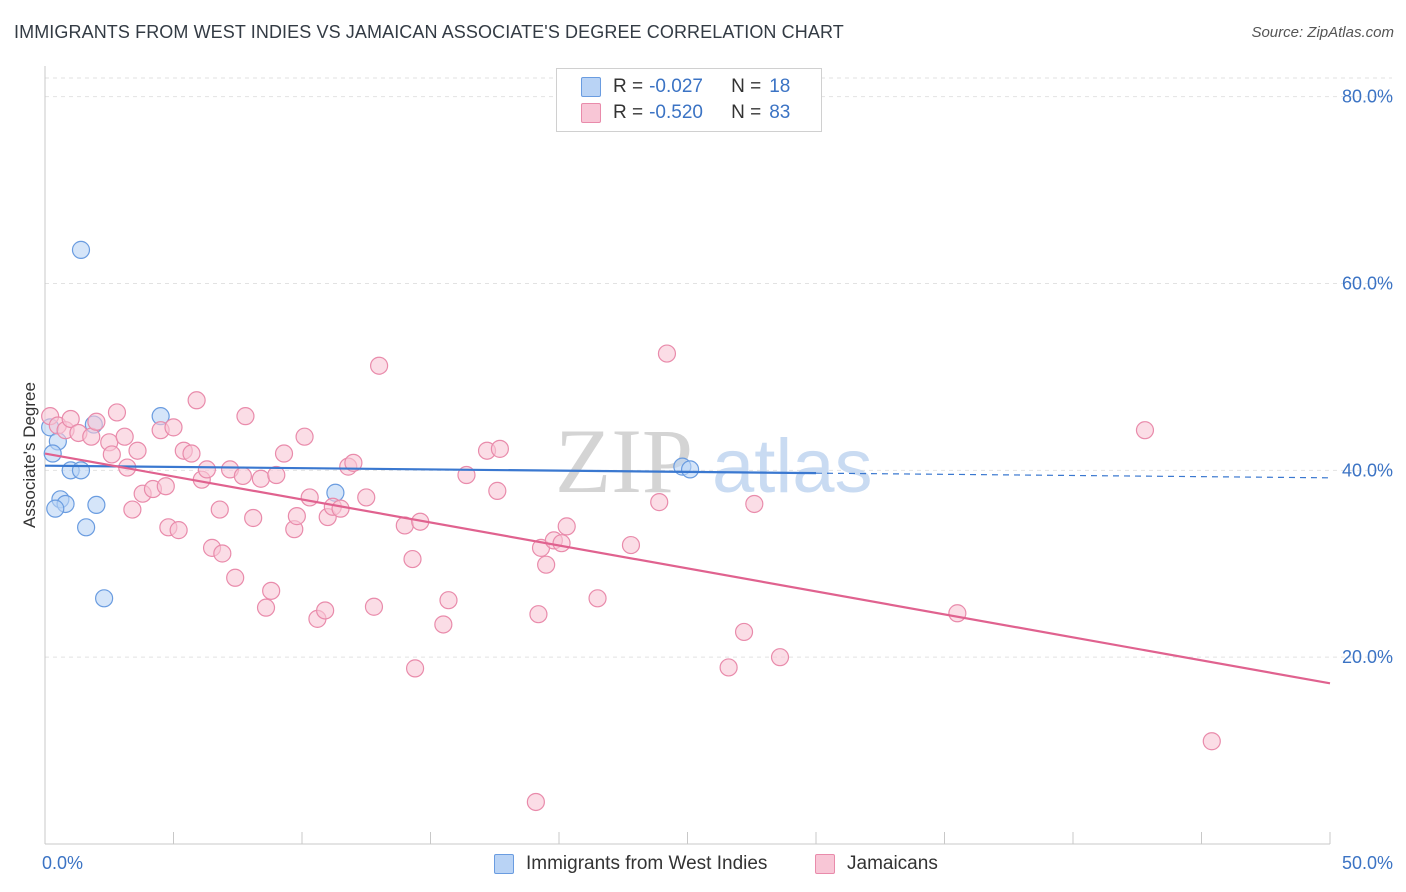  Describe the element at coordinates (591, 87) in the screenshot. I see `legend-swatch-blue` at that location.